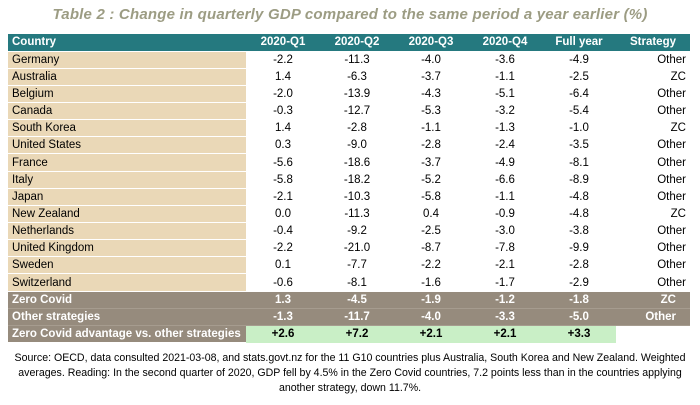  Describe the element at coordinates (357, 60) in the screenshot. I see `value-cell-q2: -11.3` at that location.